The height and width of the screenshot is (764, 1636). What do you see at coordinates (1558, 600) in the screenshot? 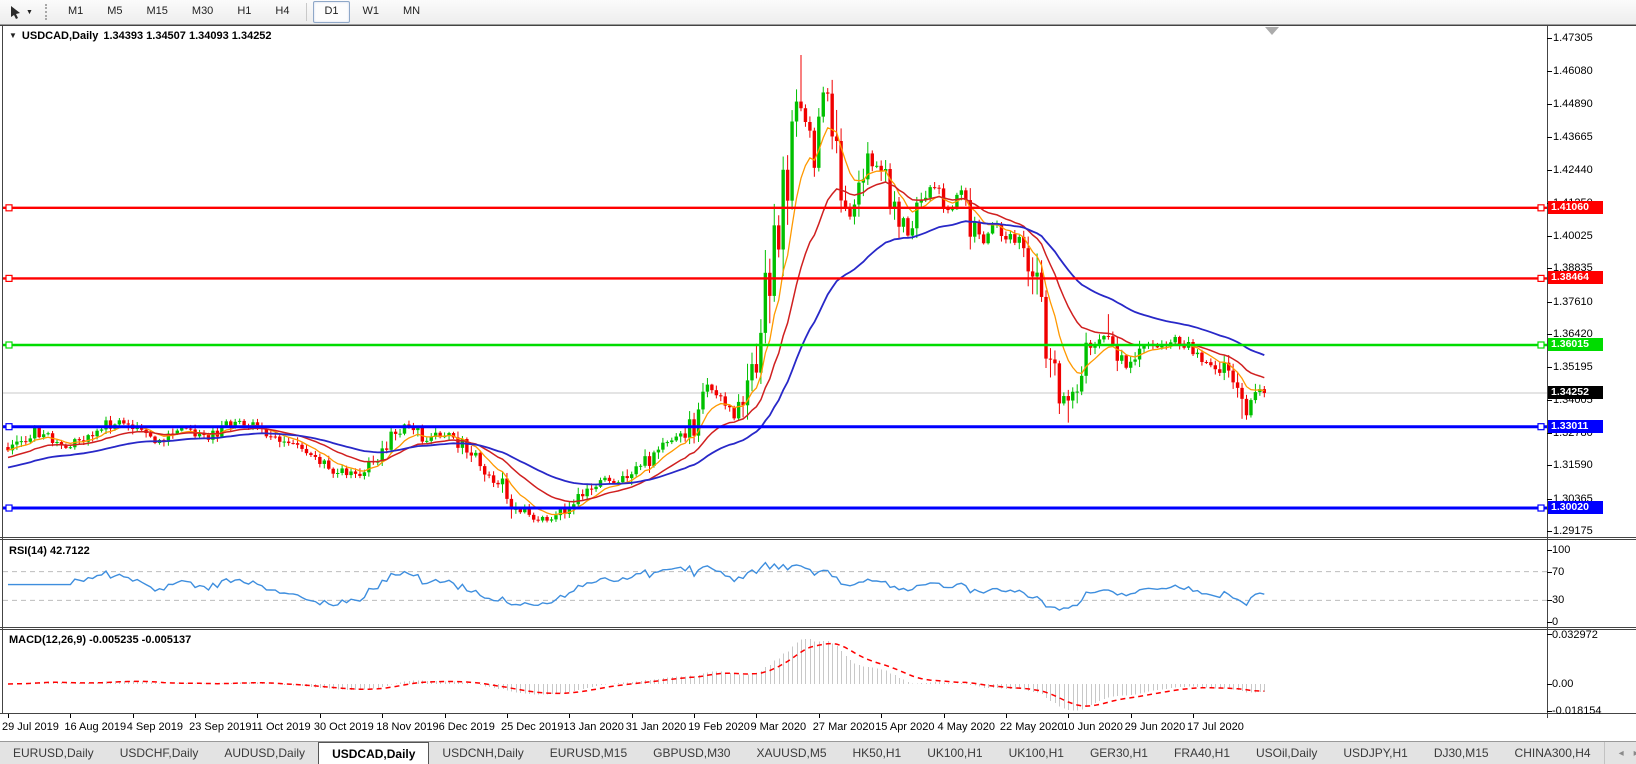
I see `rsi-tick-label: 30` at bounding box center [1558, 600].